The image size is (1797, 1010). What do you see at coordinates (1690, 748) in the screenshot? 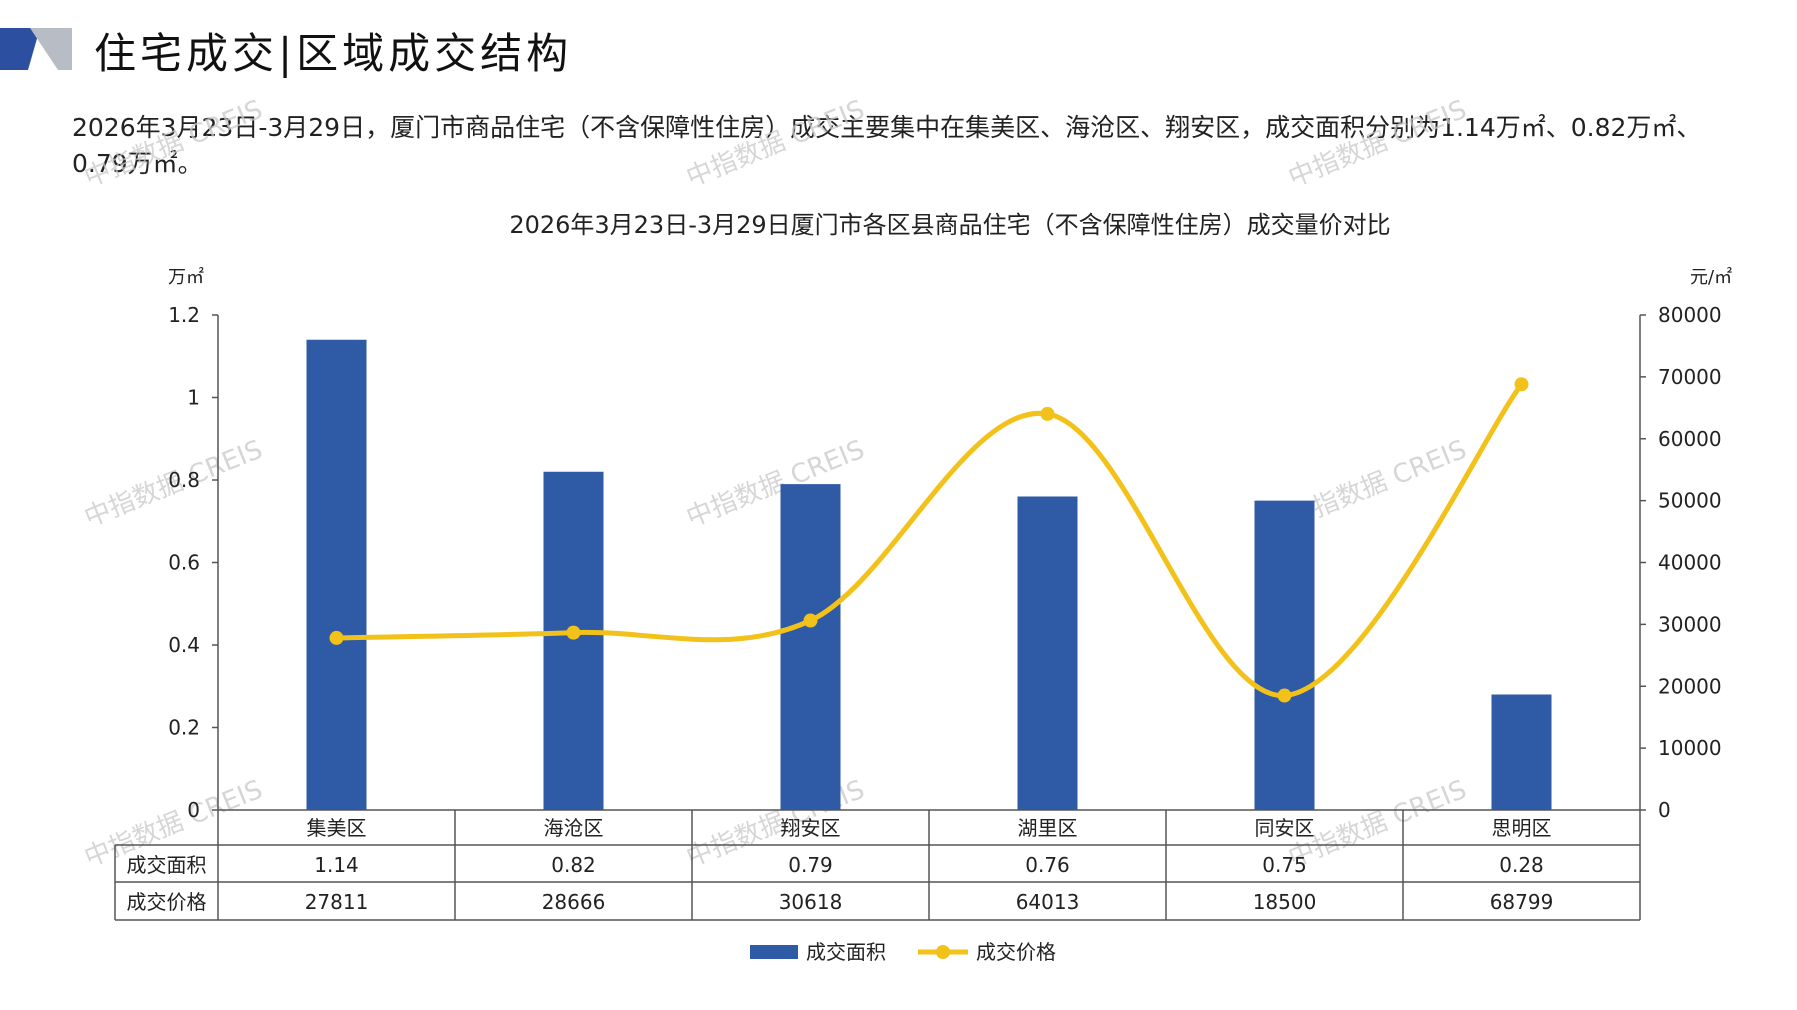
I see `y-right-tick-label: 10000` at bounding box center [1690, 748].